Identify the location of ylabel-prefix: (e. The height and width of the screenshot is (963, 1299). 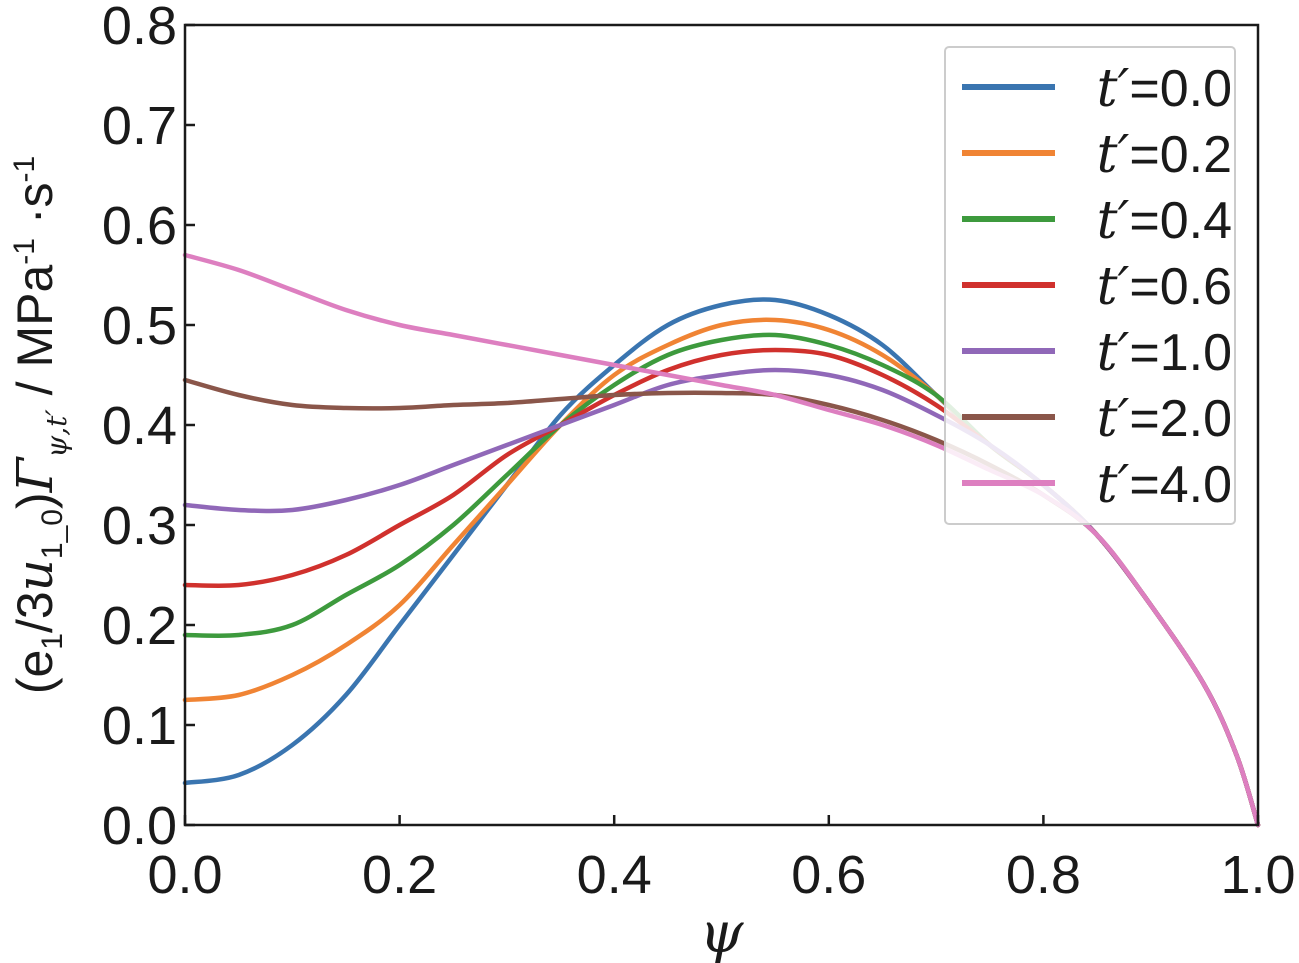
(35, 672).